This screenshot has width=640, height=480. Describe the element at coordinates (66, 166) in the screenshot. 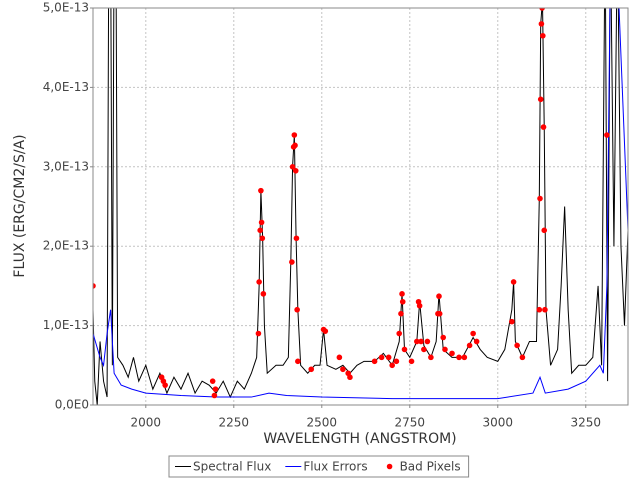

I see `y-tick-label: 3,0E-13` at that location.